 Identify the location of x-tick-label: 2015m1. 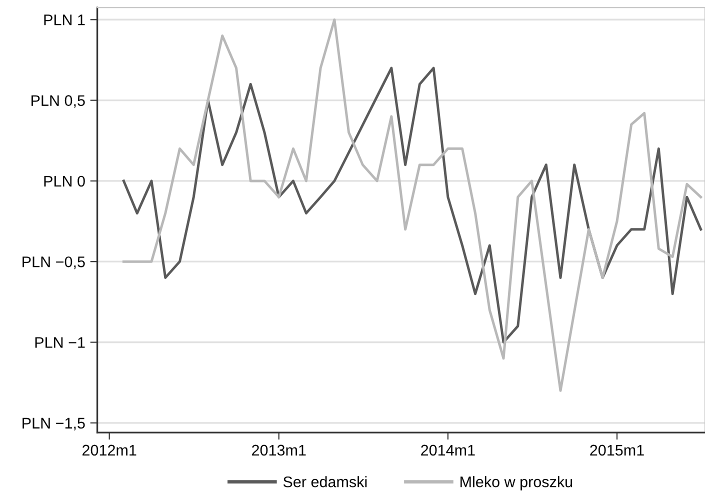
(617, 450).